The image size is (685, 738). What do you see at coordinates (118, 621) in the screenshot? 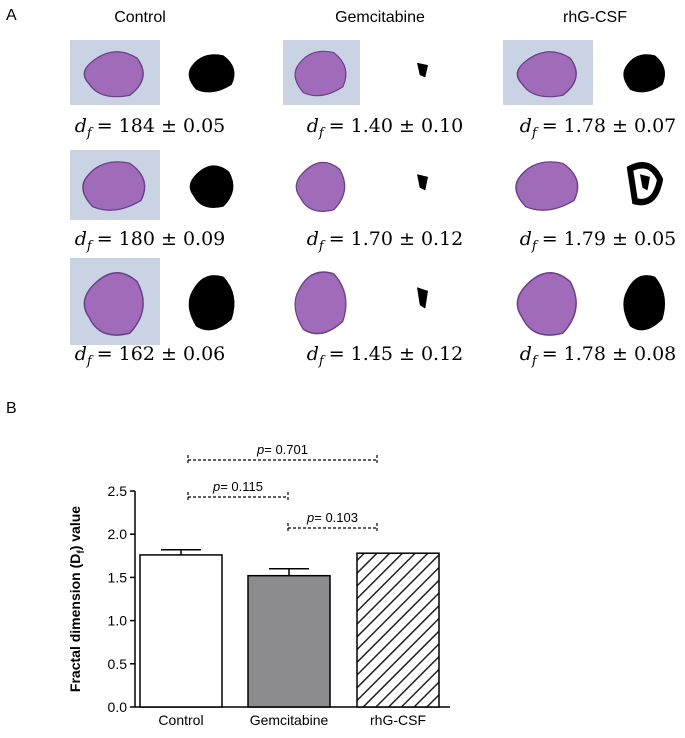
I see `y-tick-label: 1.0` at bounding box center [118, 621].